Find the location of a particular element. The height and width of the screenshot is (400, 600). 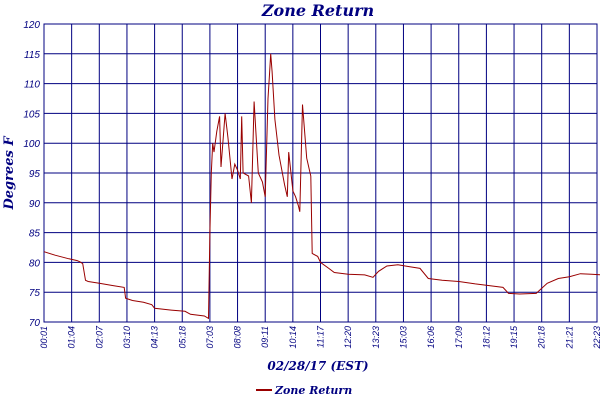

x-tick-label: 13:23 is located at coordinates (376, 337).